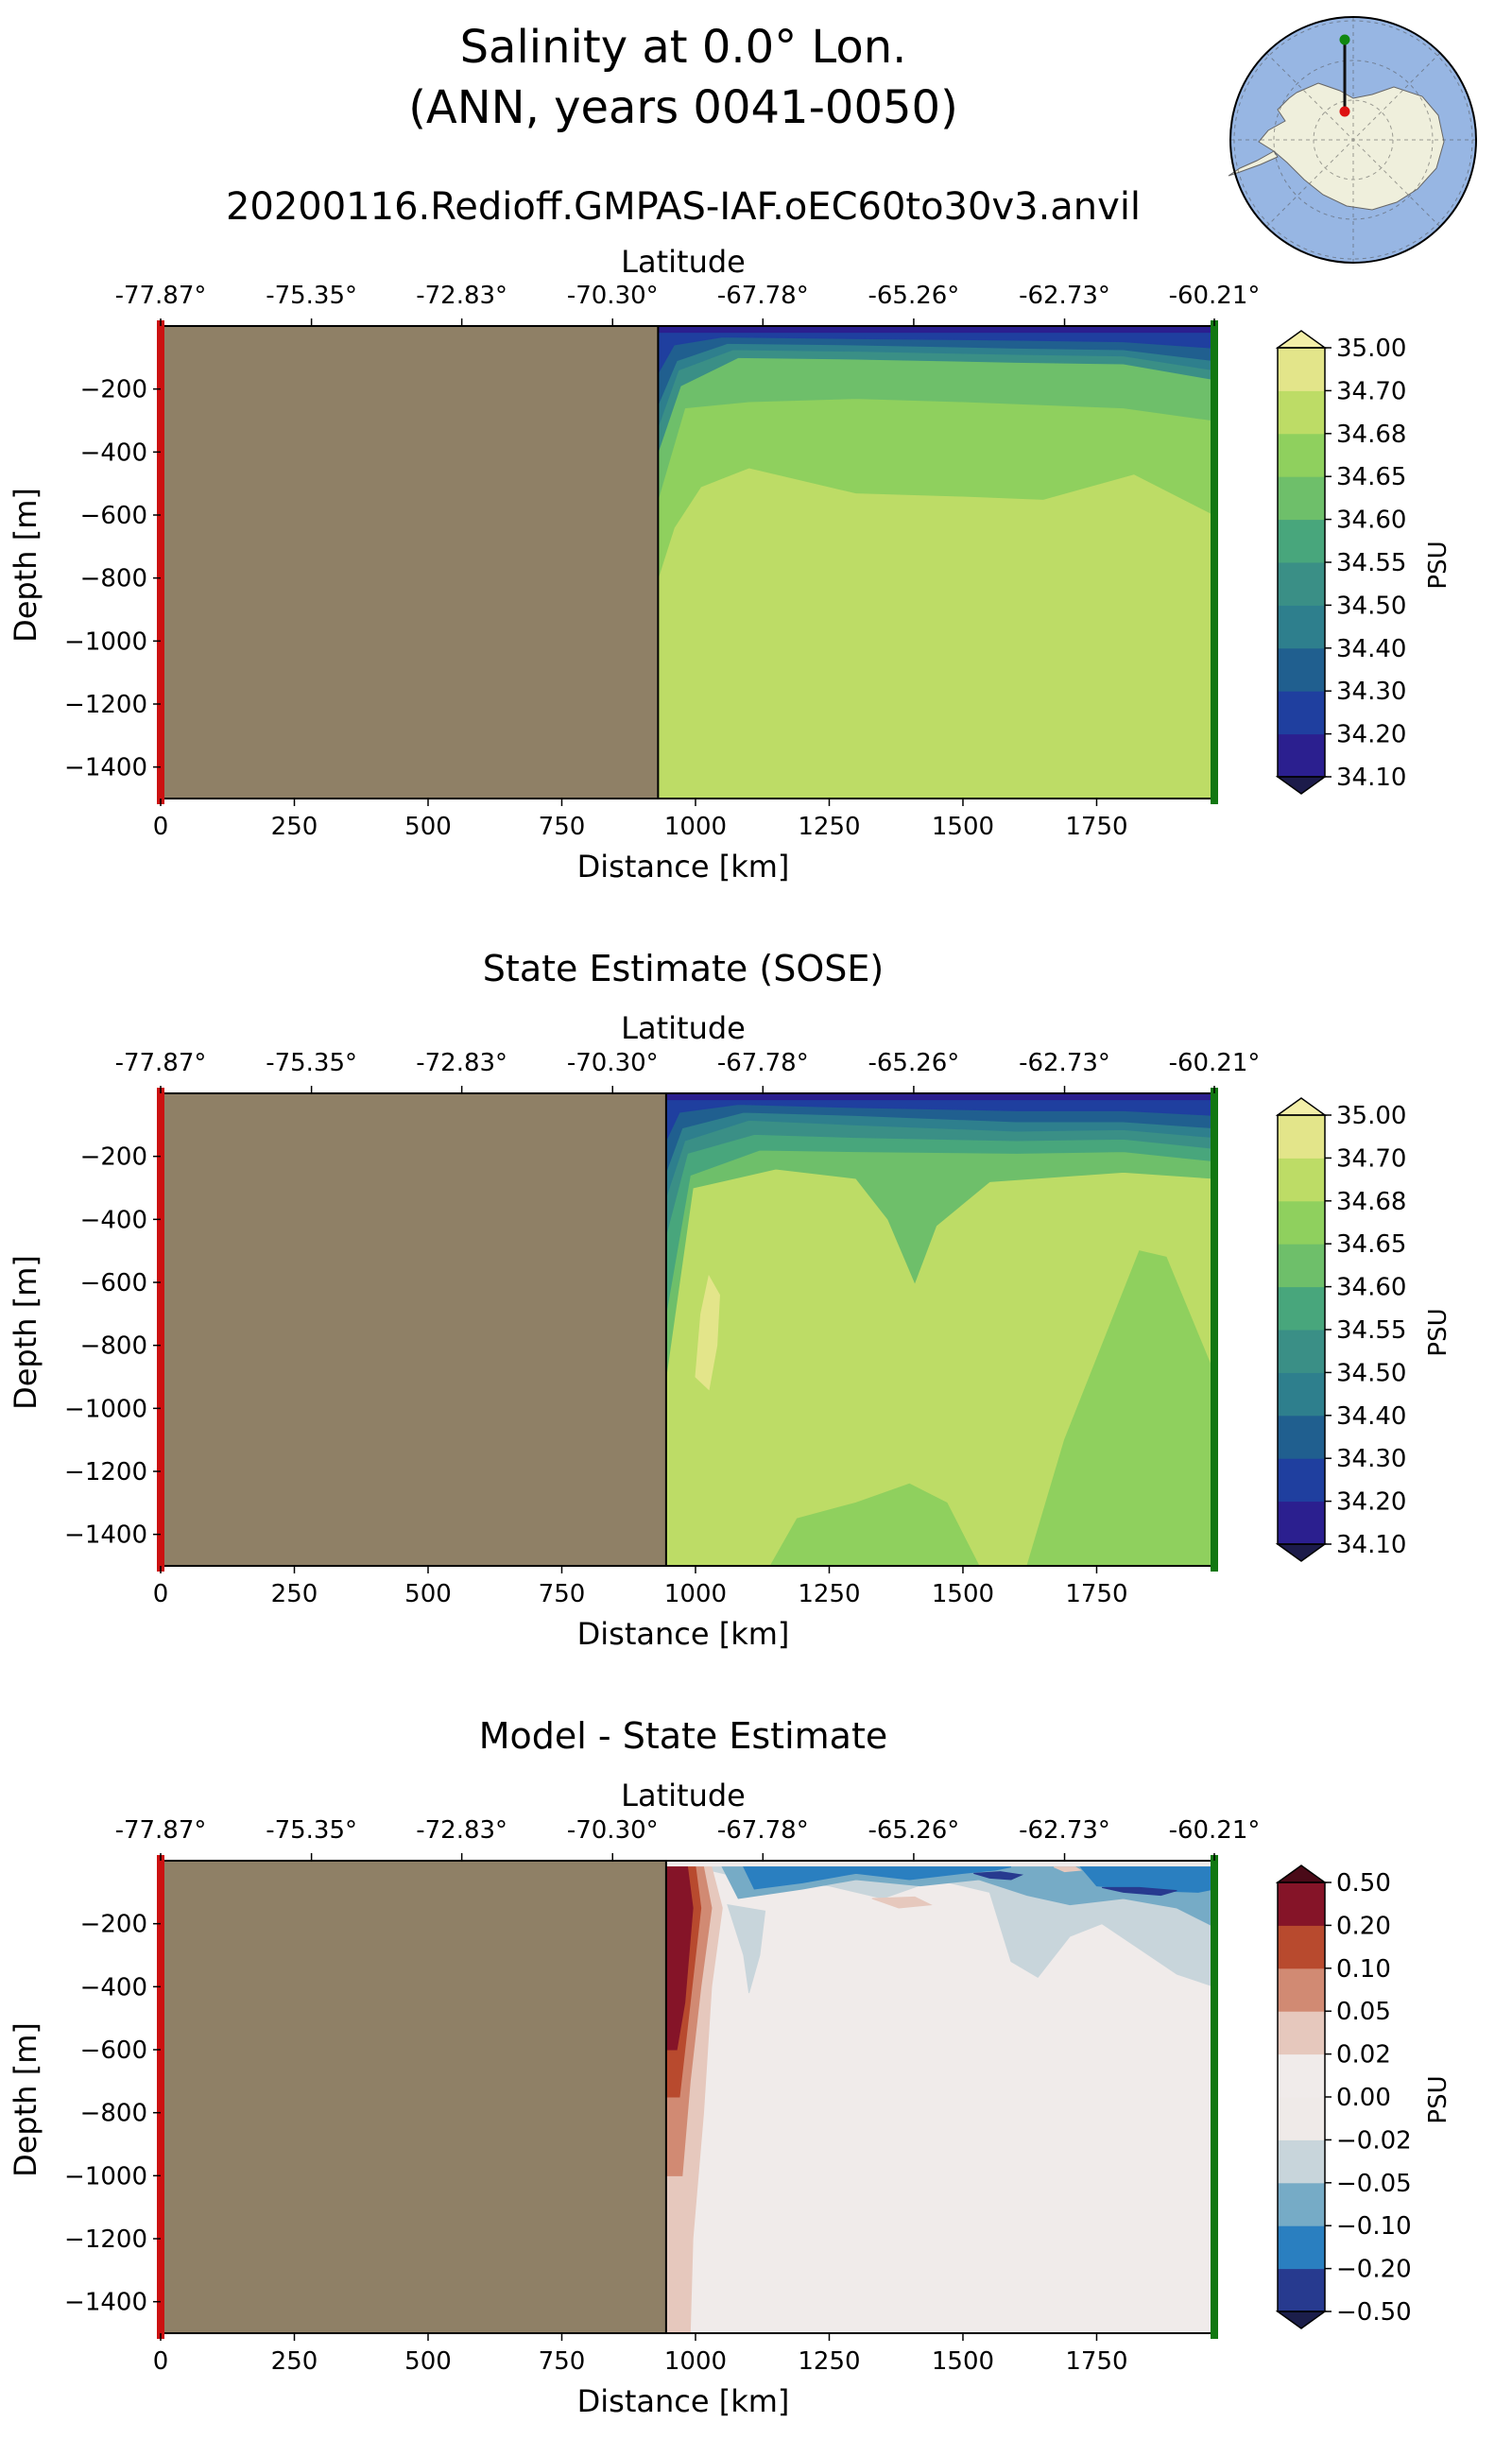 This screenshot has height=2457, width=1512. What do you see at coordinates (1064, 296) in the screenshot?
I see `lat-tick-label: -62.73°` at bounding box center [1064, 296].